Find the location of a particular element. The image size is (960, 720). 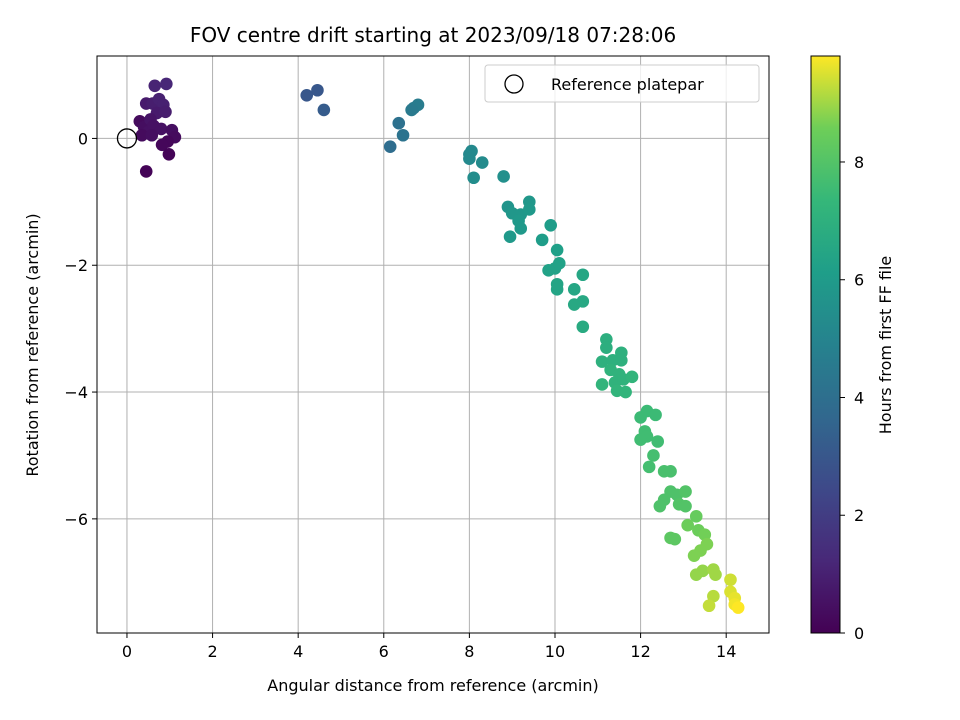

x-tick-label: 12 is located at coordinates (640, 651).